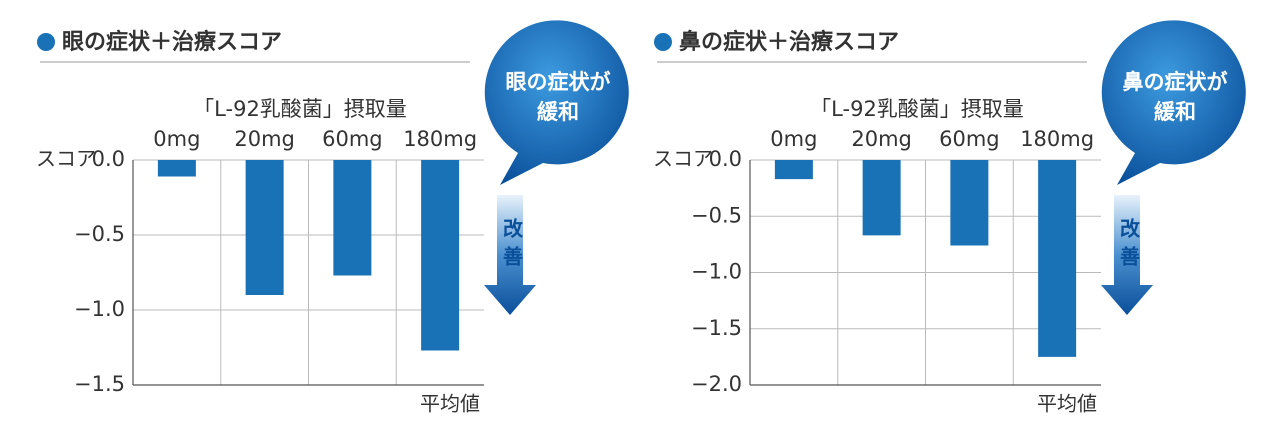 Image resolution: width=1280 pixels, height=427 pixels. What do you see at coordinates (1175, 82) in the screenshot?
I see `callout-text: 鼻の症状が` at bounding box center [1175, 82].